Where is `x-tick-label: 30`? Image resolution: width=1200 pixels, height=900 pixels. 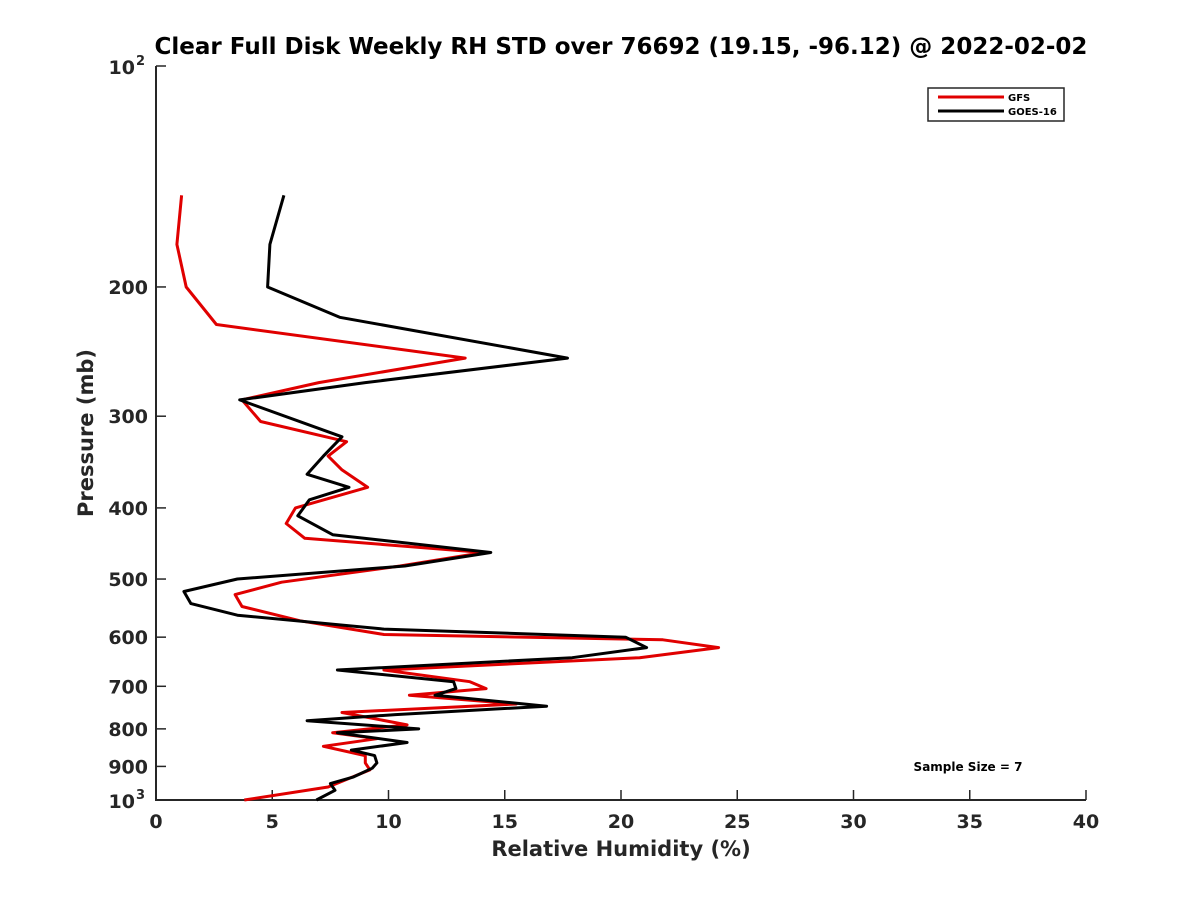
x-tick-label: 30 is located at coordinates (853, 822).